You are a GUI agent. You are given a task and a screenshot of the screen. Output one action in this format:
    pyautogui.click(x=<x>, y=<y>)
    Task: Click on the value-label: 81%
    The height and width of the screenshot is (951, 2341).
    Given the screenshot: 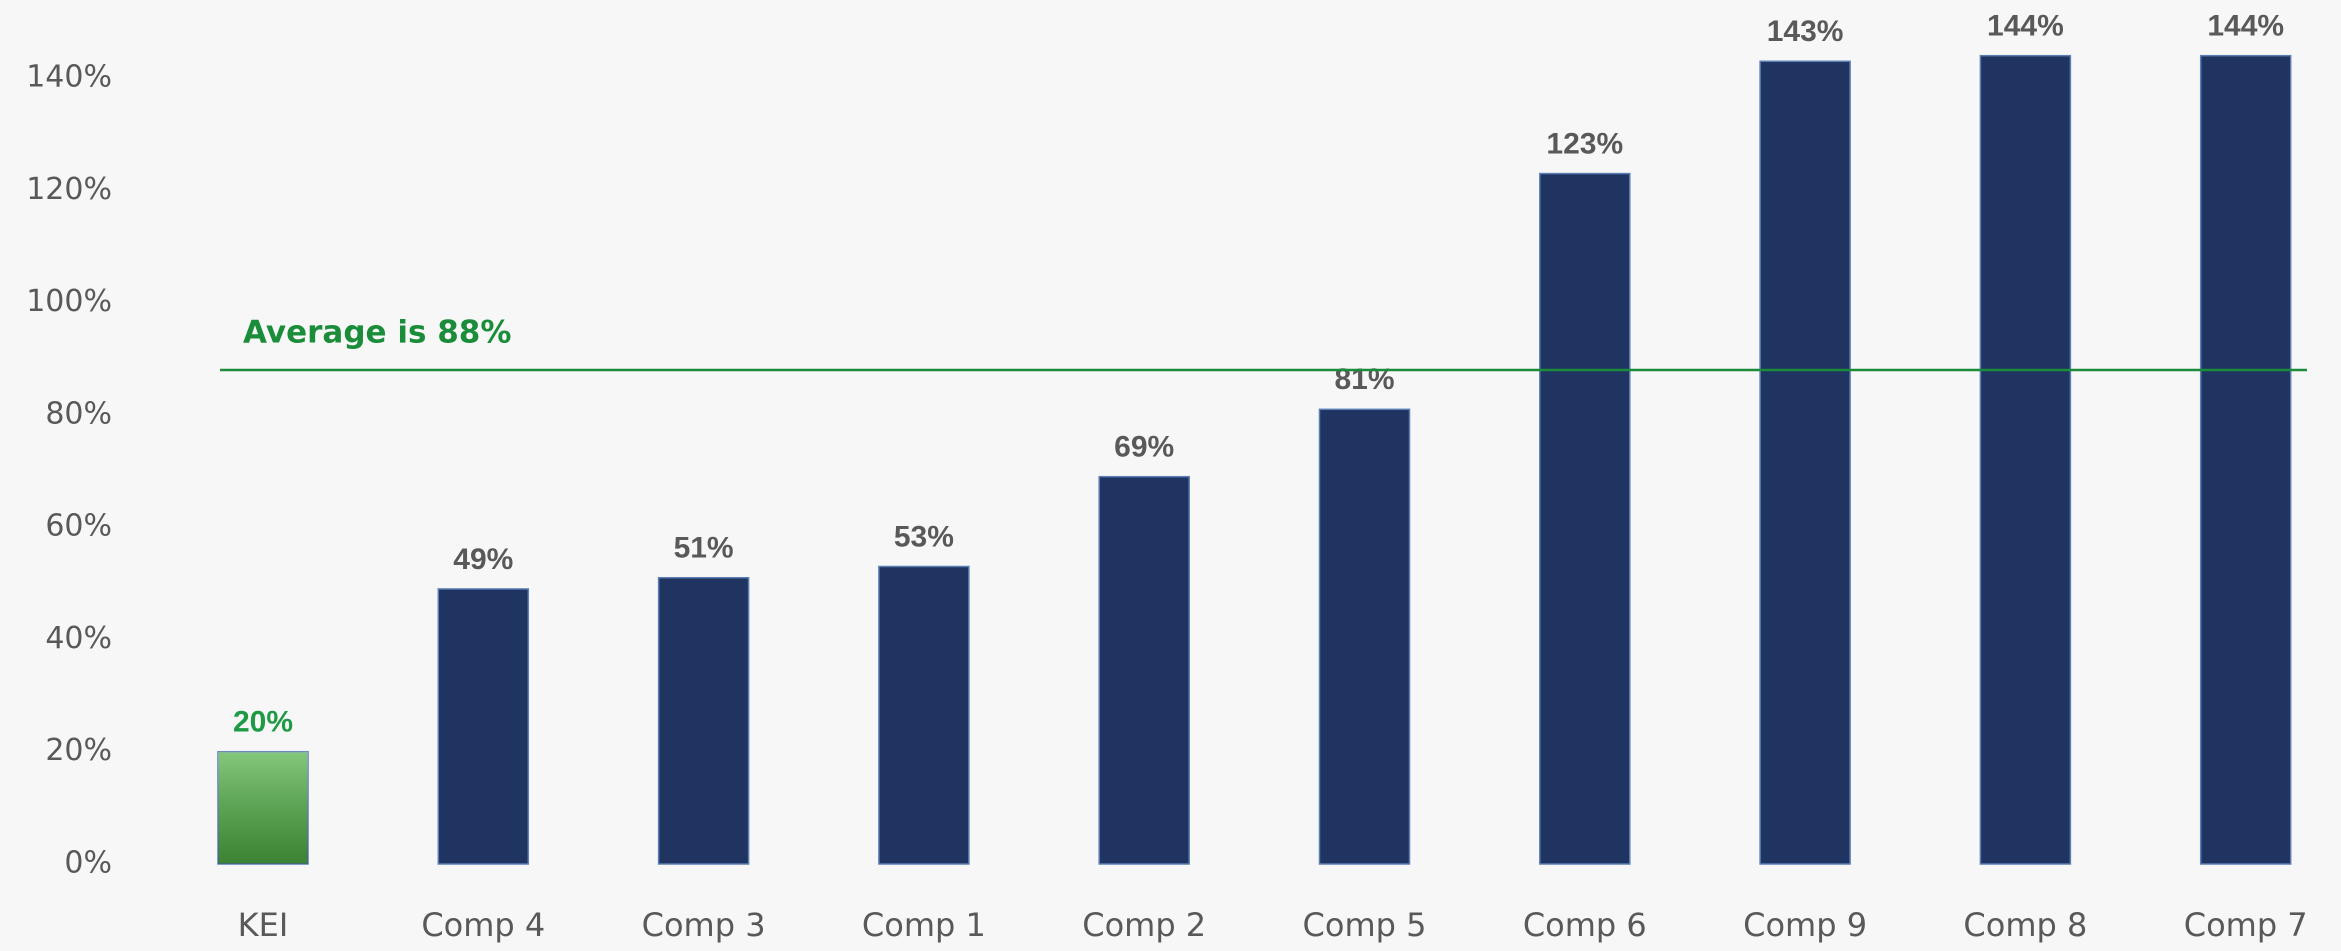 What is the action you would take?
    pyautogui.click(x=1364, y=379)
    